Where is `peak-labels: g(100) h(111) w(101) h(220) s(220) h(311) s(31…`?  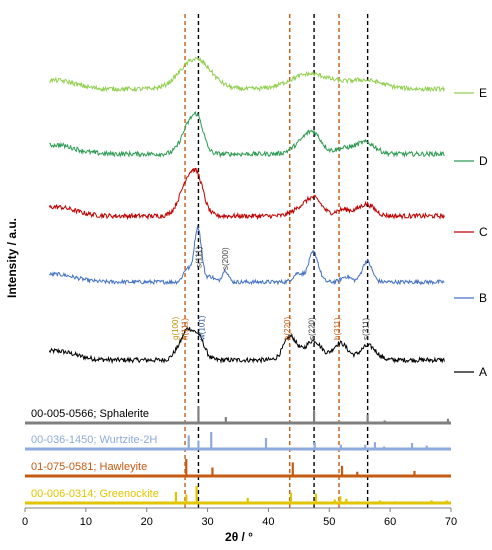
peak-labels: g(100) h(111) w(101) h(220) s(220) h(311) s(31… is located at coordinates (270, 293).